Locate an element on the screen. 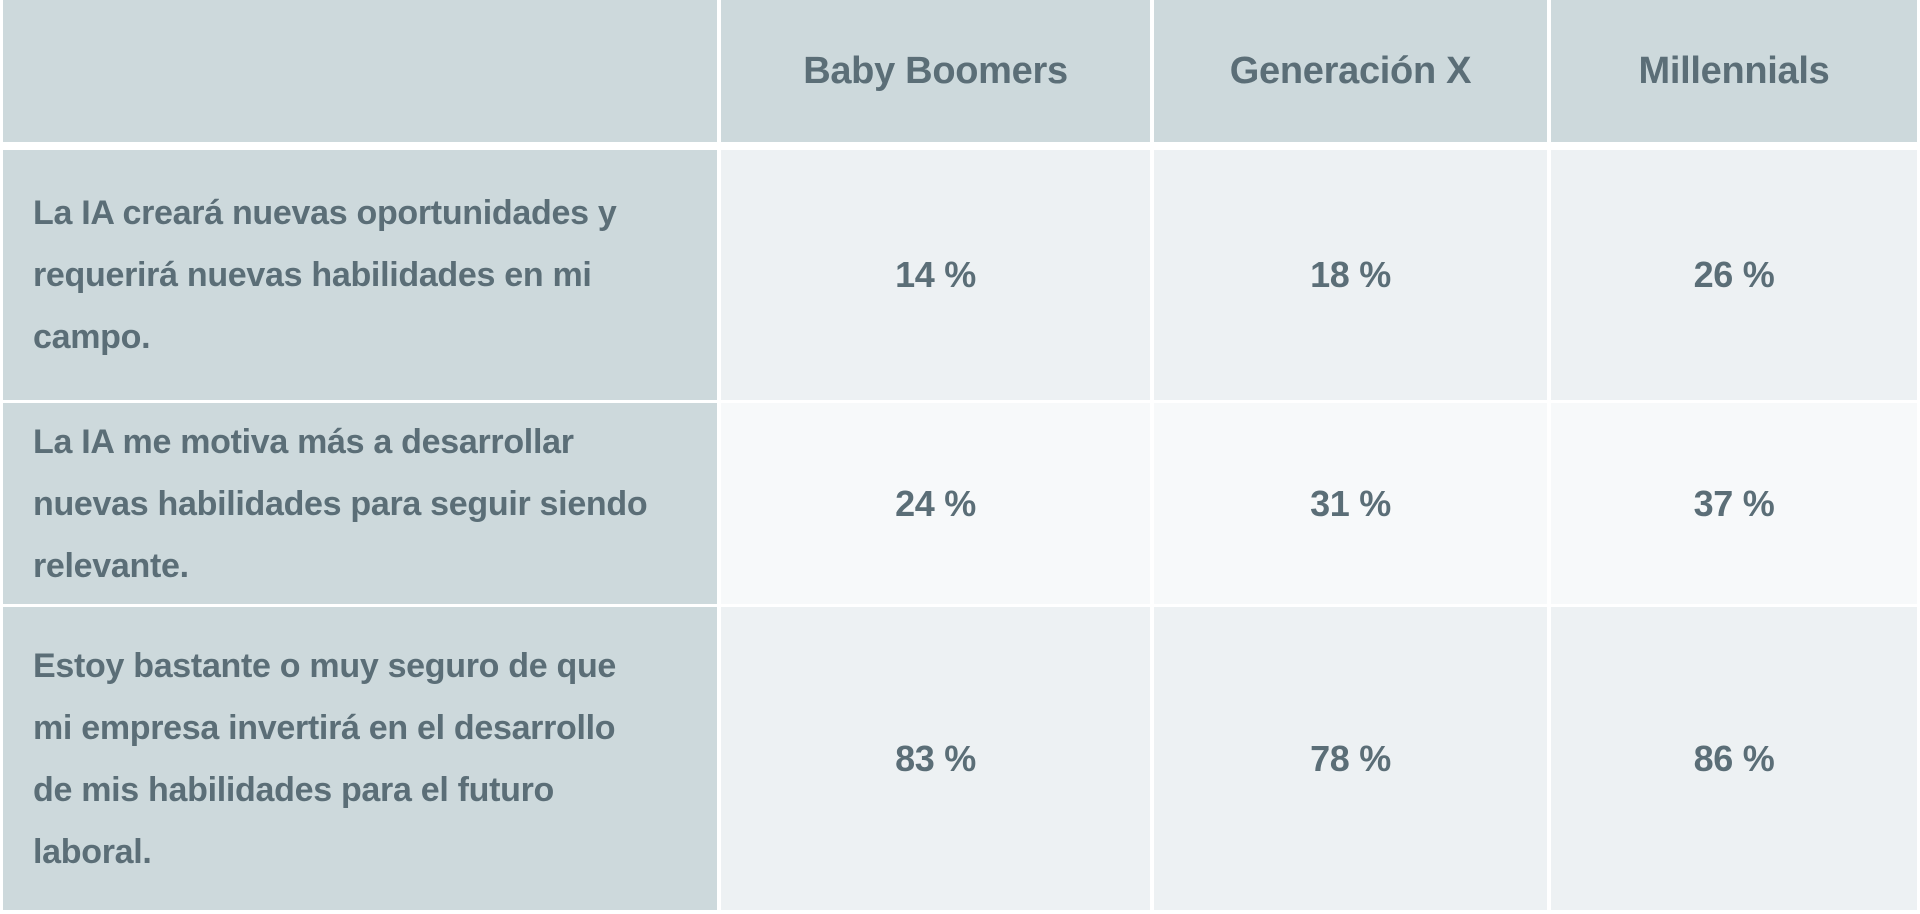  statement-line: requerirá nuevas habilidades en mi is located at coordinates (312, 275).